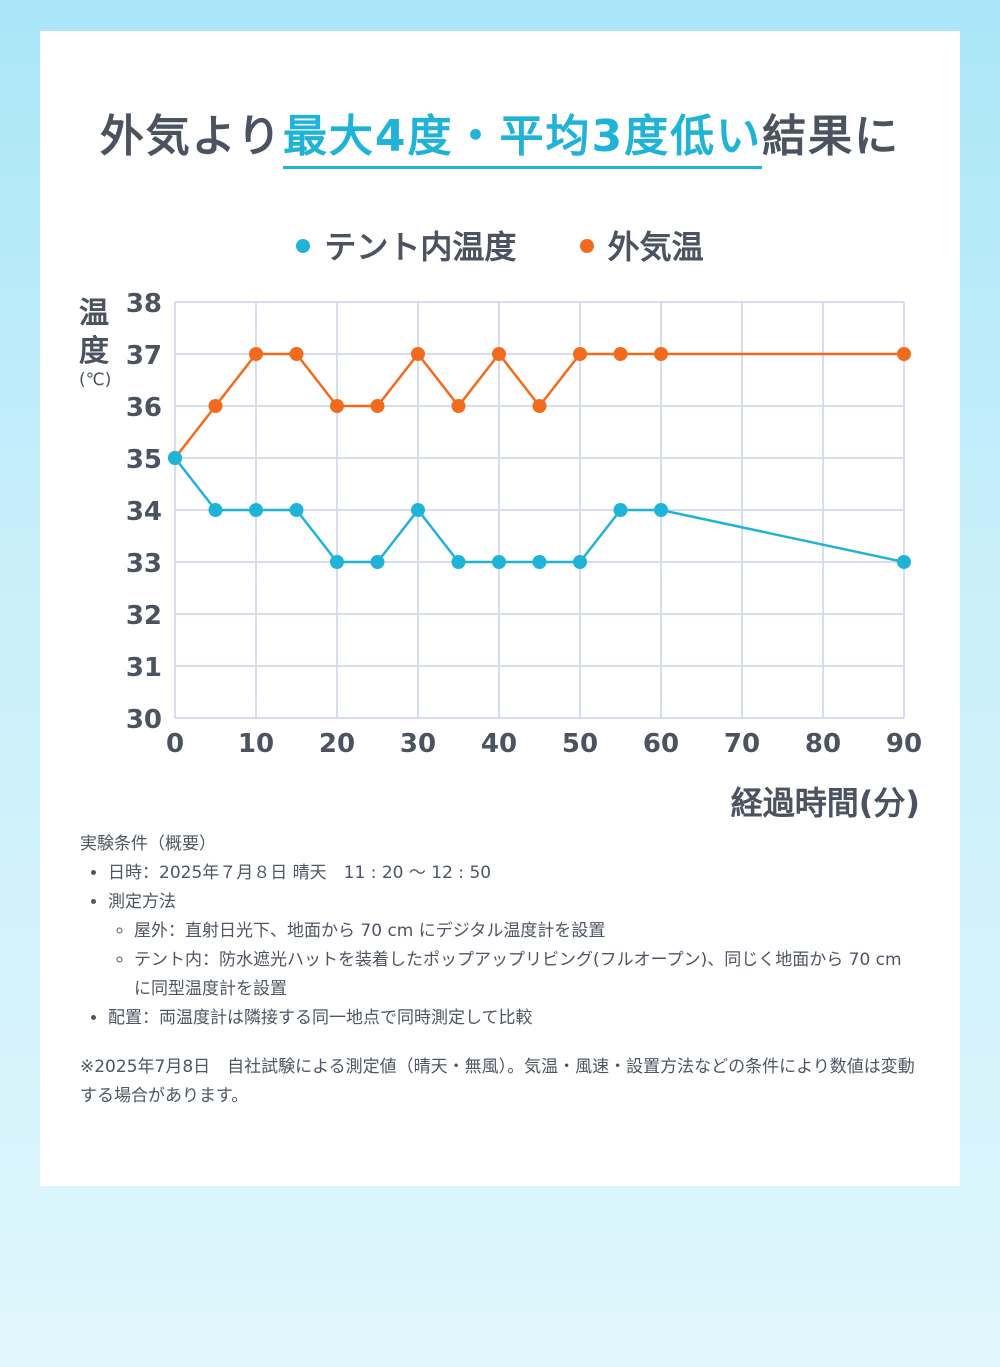 The height and width of the screenshot is (1367, 1000). I want to click on x-axis-label: 経過時間(分), so click(825, 803).